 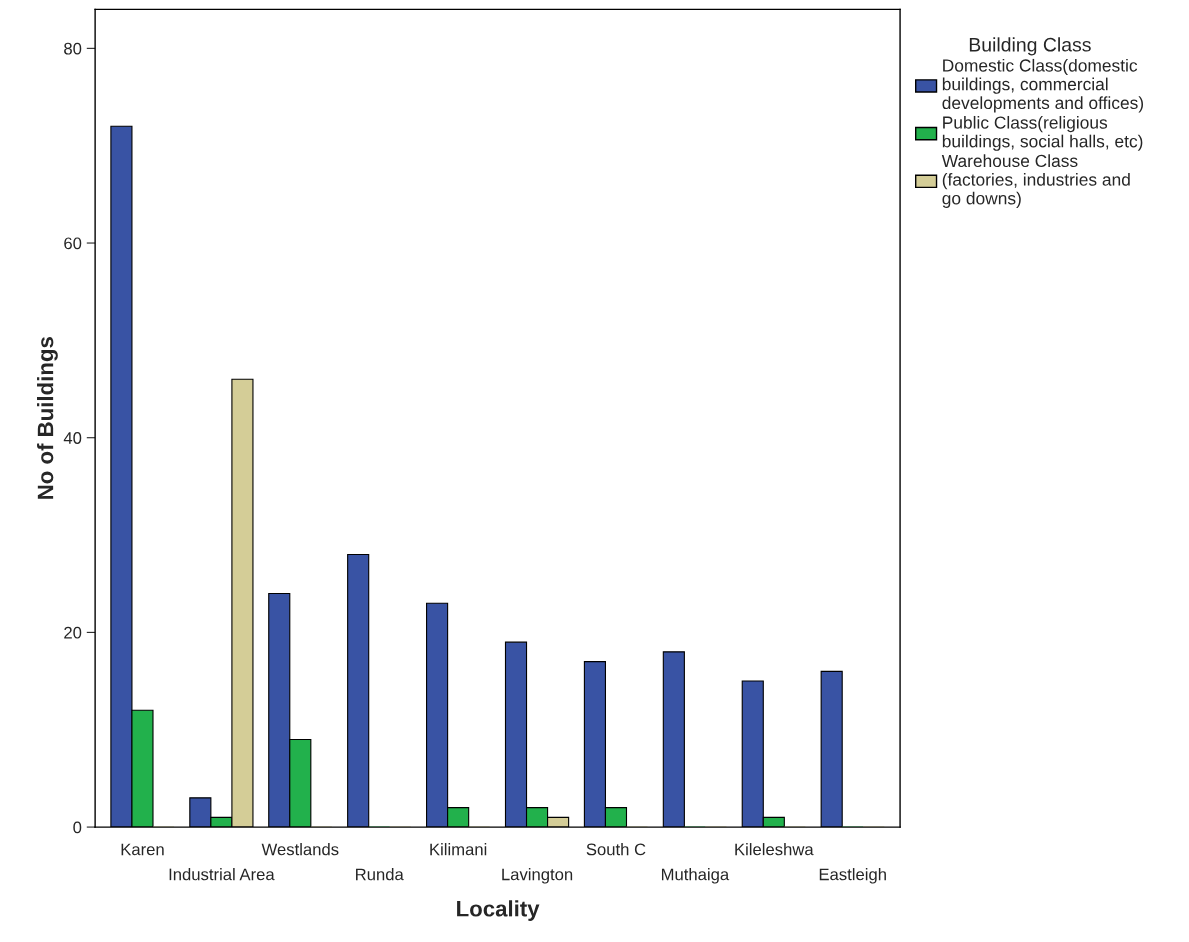 I want to click on y-axis-title: No of Buildings, so click(x=47, y=418).